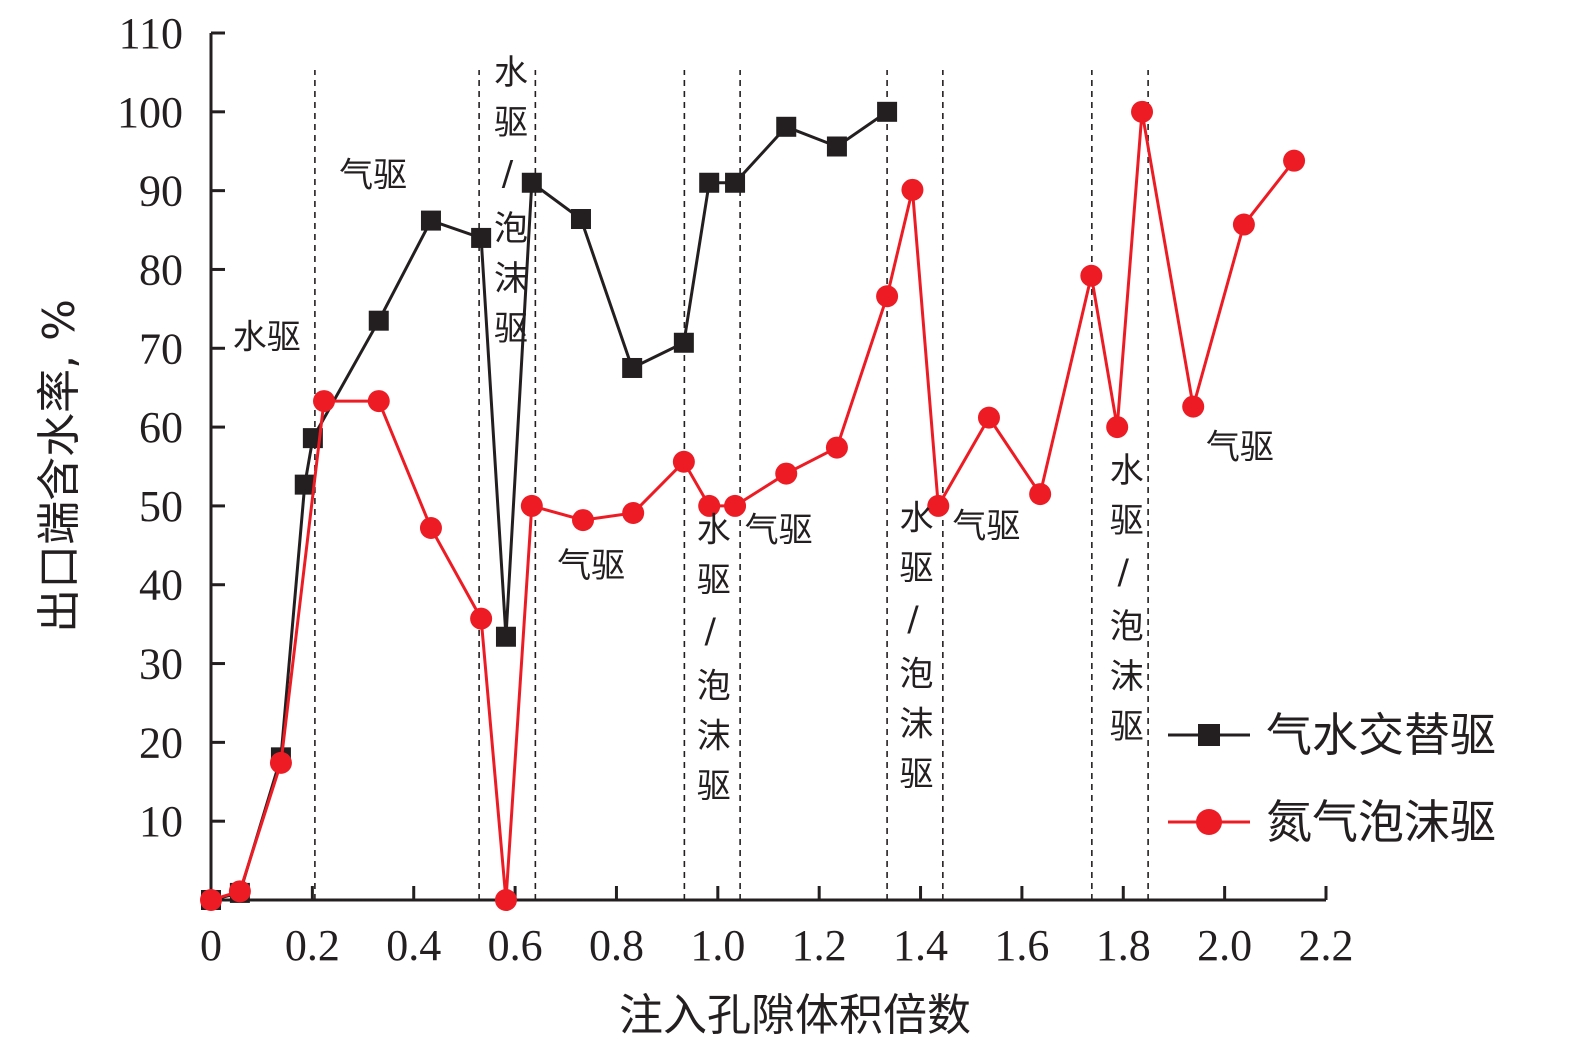 Image resolution: width=1575 pixels, height=1055 pixels. I want to click on y-axis-title: 出口端含水率, %, so click(59, 466).